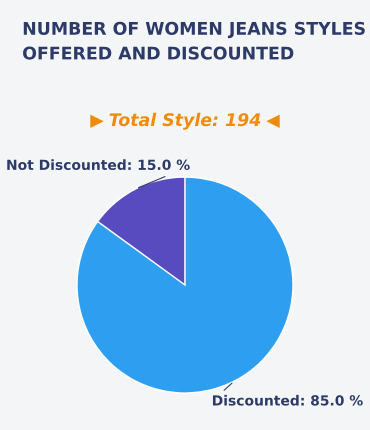  Describe the element at coordinates (185, 121) in the screenshot. I see `chart-subtitle: Total Style: 194` at that location.